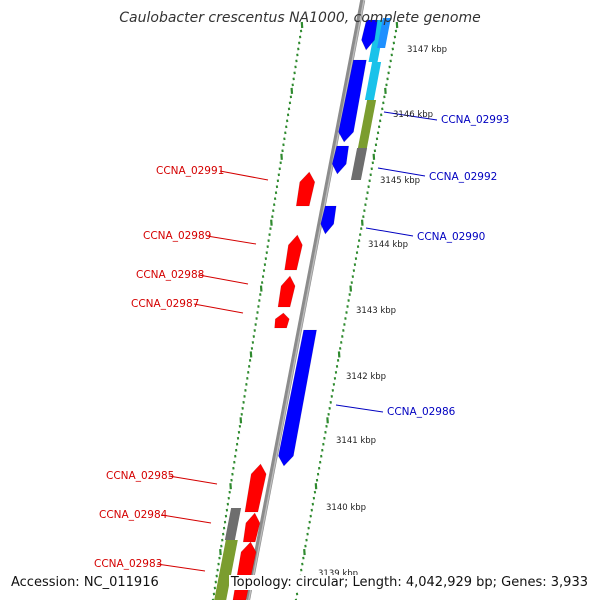 The image size is (600, 600). I want to click on reverse-gene-label: CCNA_02985, so click(140, 476).